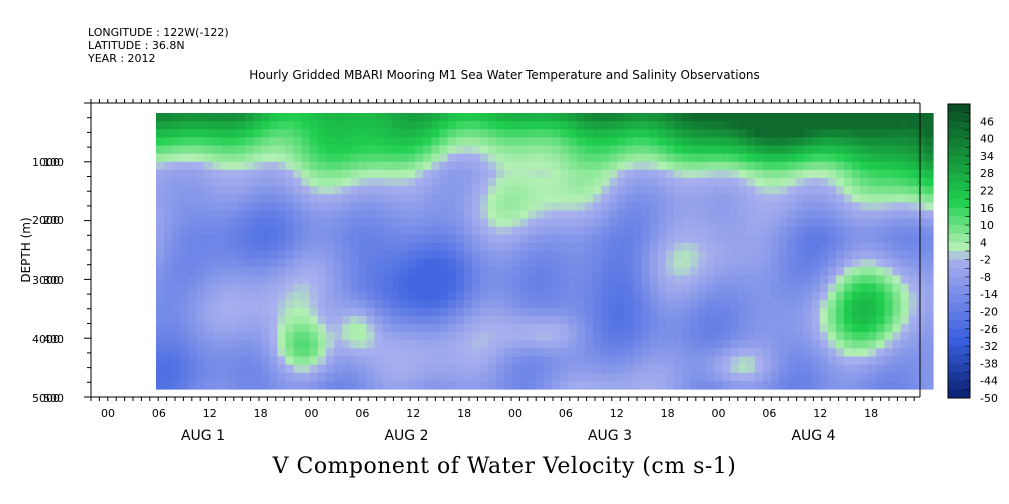 The height and width of the screenshot is (504, 1009). Describe the element at coordinates (813, 436) in the screenshot. I see `x-day-label: AUG 4` at that location.